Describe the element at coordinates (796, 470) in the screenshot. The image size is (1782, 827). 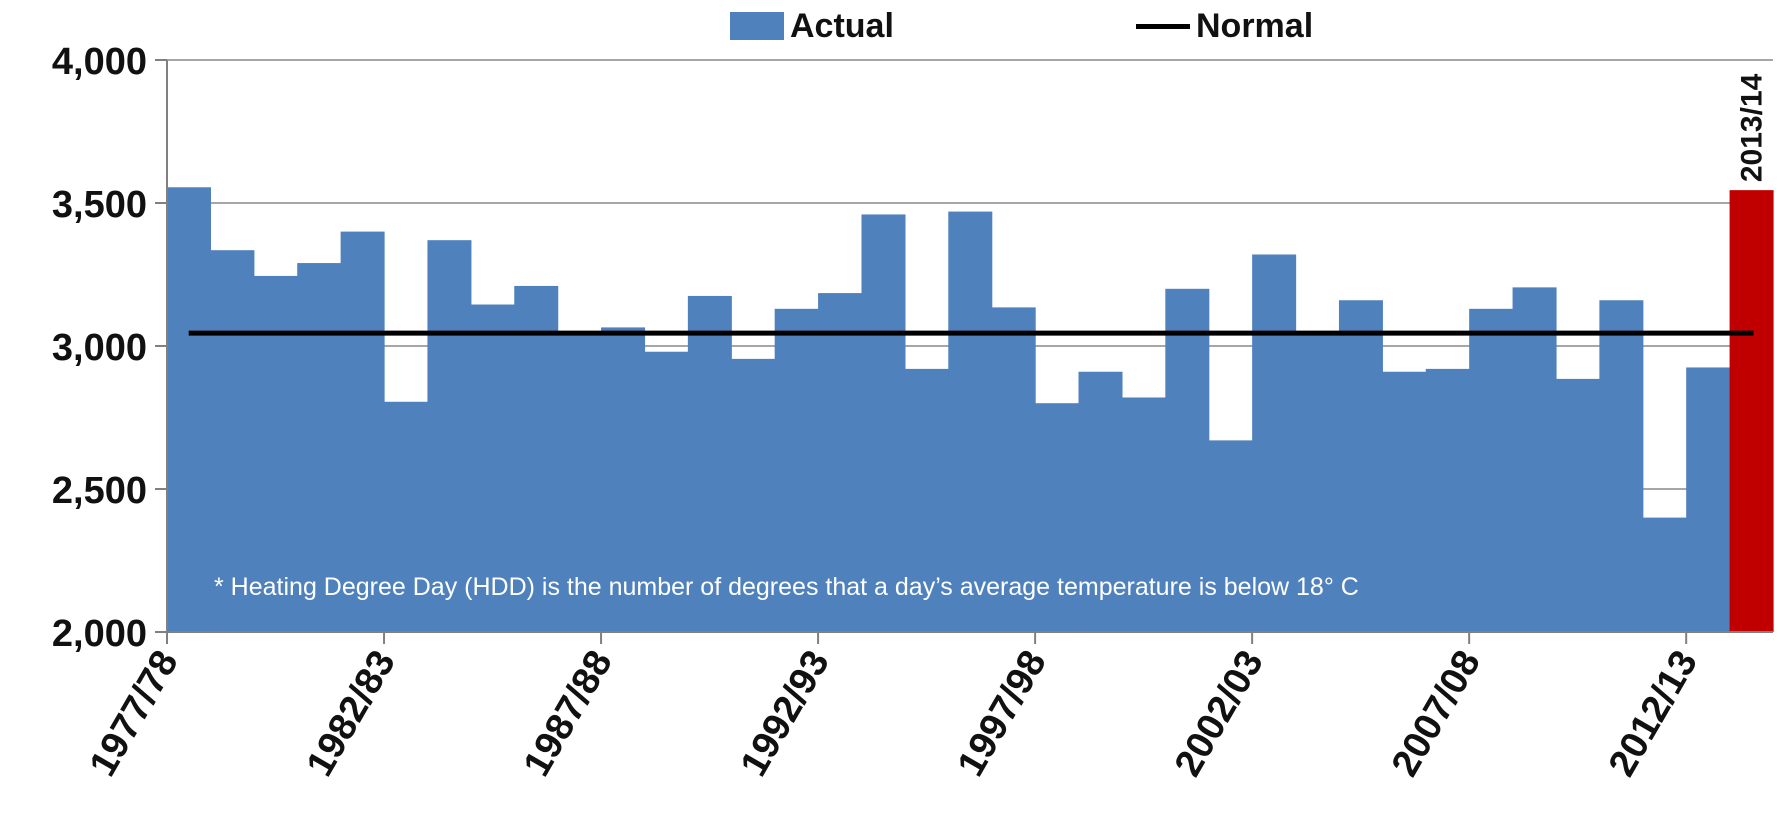
I see `bar-1991/92` at that location.